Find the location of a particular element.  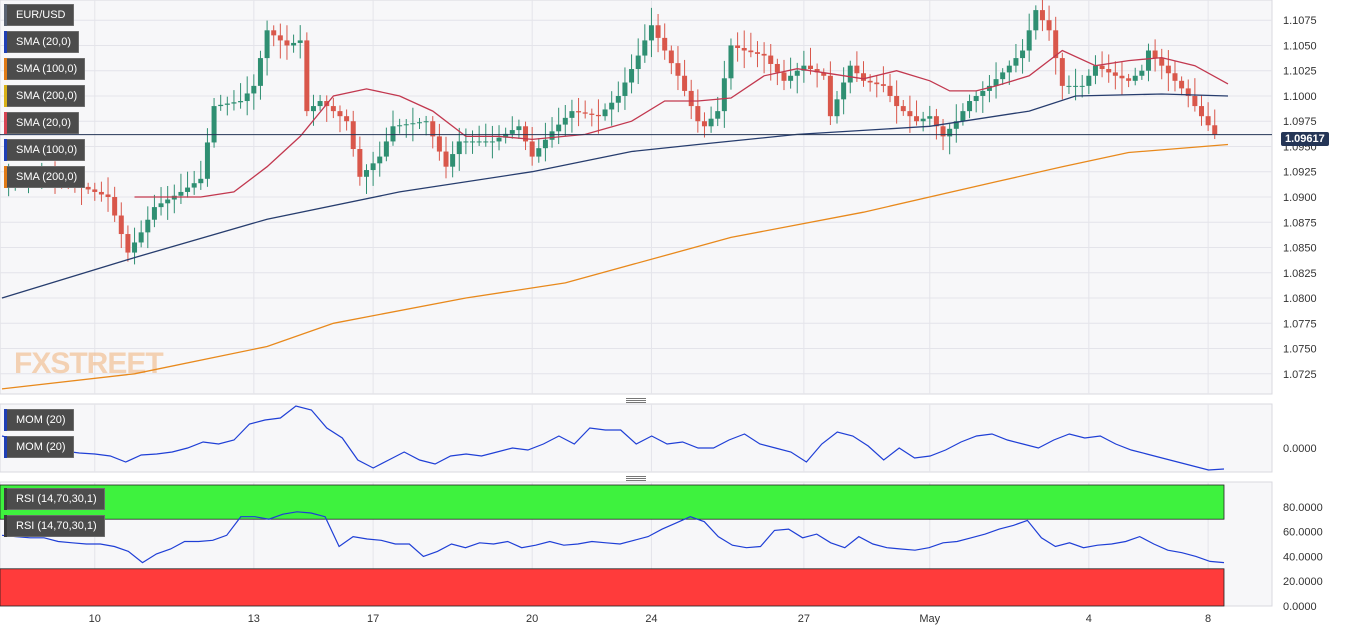

legend-tag-sma20-line: SMA (20,0) is located at coordinates (42, 123).